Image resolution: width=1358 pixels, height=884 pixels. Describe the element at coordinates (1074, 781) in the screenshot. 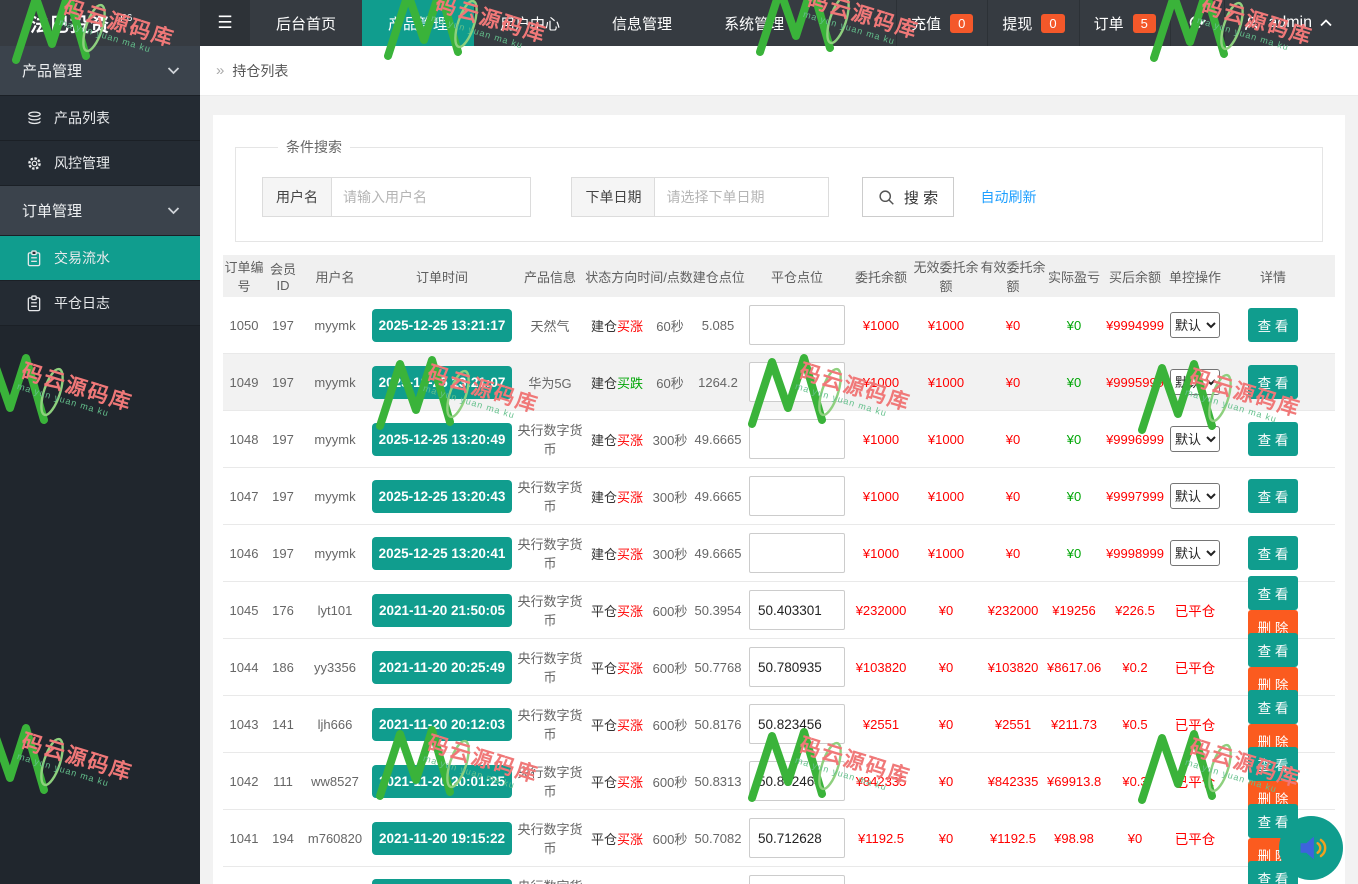

I see `profit-cell: ¥69913.8` at that location.